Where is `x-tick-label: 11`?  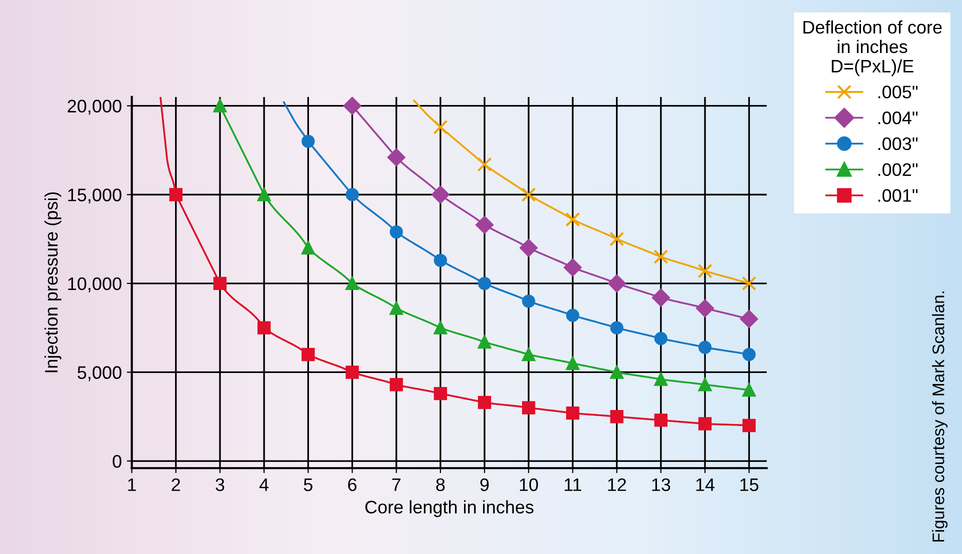 x-tick-label: 11 is located at coordinates (573, 484).